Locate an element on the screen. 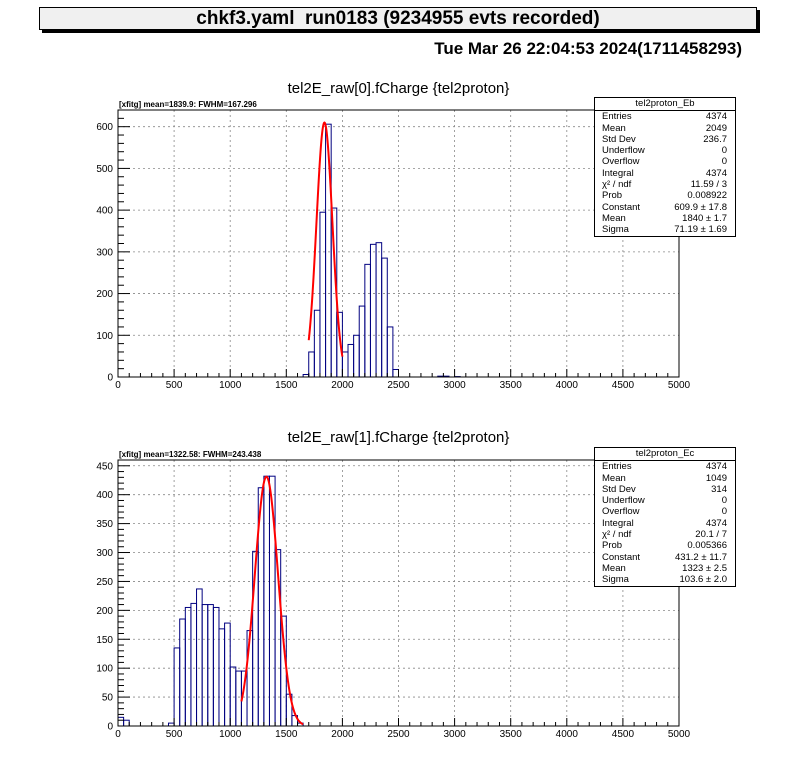 This screenshot has height=776, width=798. stats-box-name: tel2proton_Eb is located at coordinates (665, 105).